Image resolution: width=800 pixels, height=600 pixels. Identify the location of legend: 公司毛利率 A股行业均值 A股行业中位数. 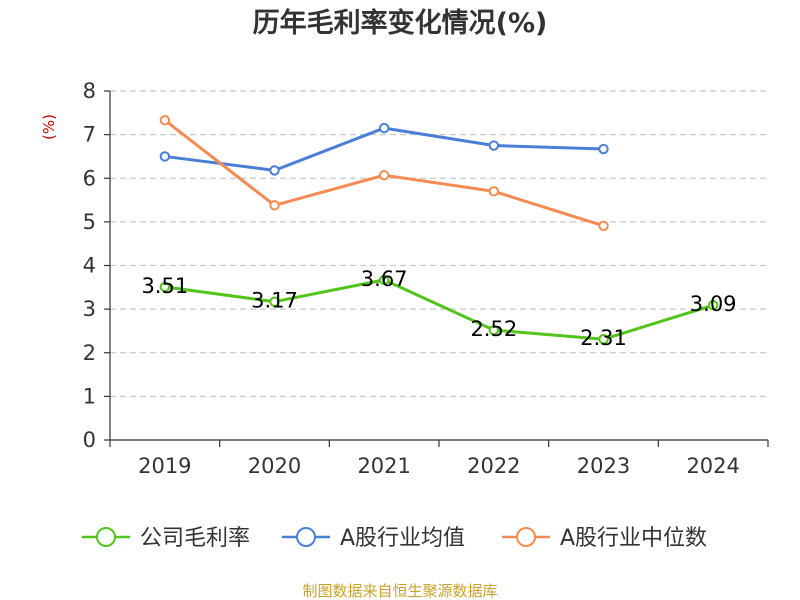
(394, 538).